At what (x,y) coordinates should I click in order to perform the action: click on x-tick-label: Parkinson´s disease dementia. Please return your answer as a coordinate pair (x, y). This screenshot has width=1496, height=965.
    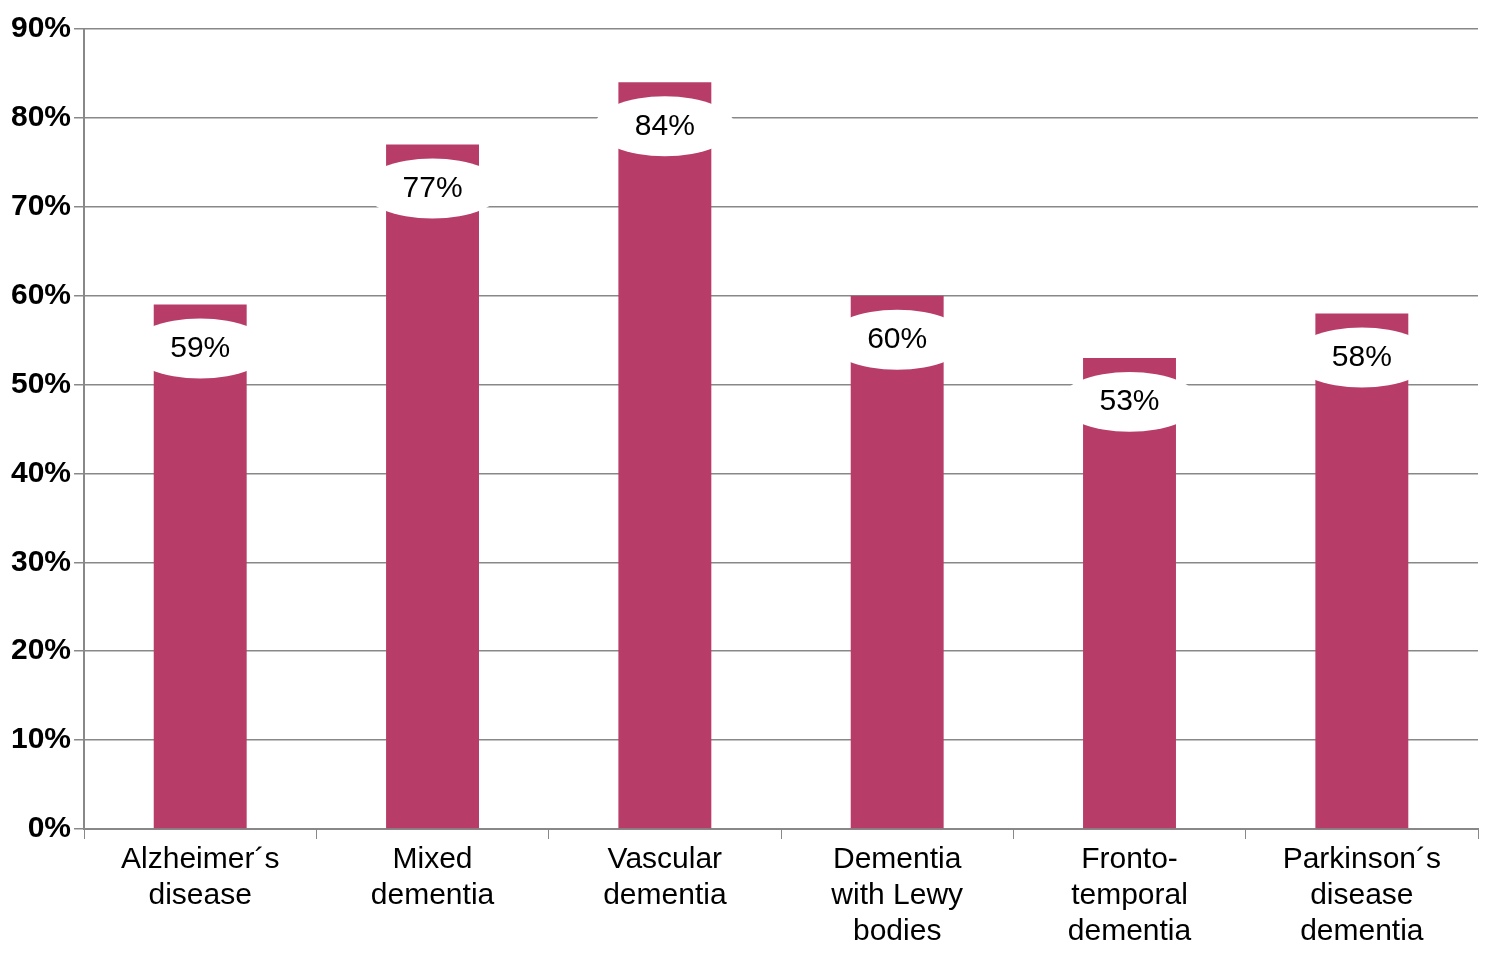
    Looking at the image, I should click on (1362, 894).